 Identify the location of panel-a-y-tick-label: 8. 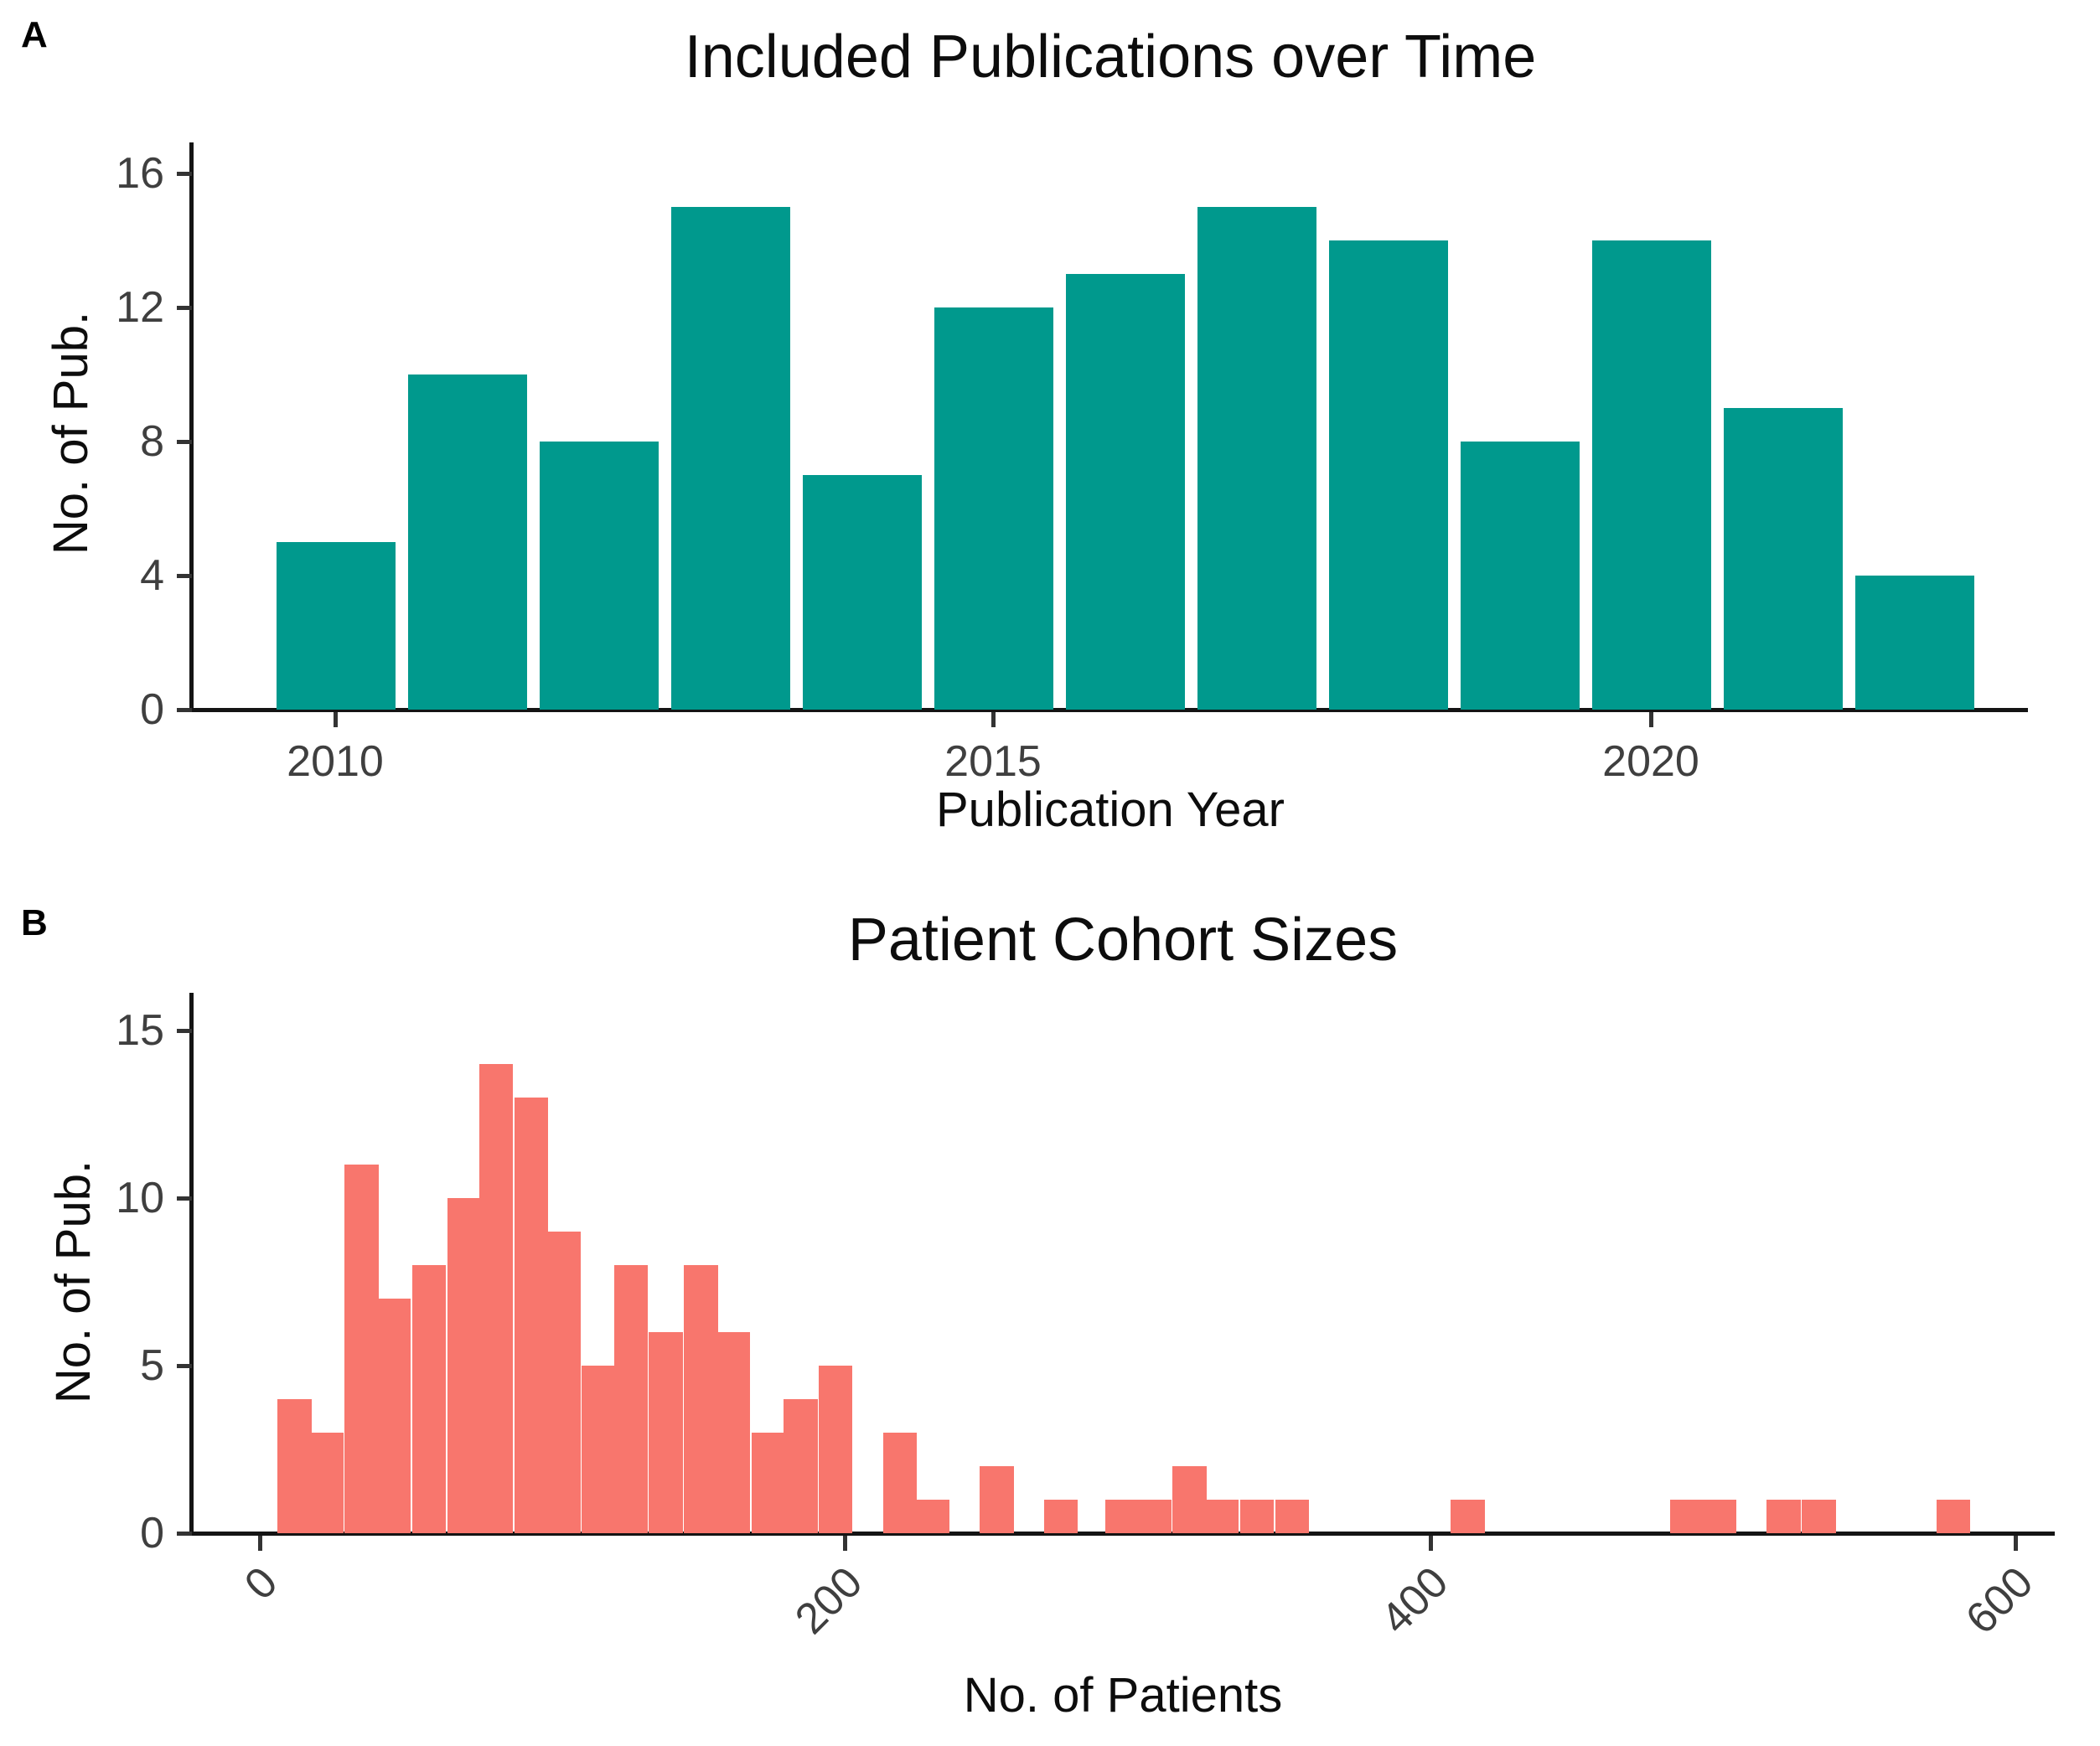
(152, 442).